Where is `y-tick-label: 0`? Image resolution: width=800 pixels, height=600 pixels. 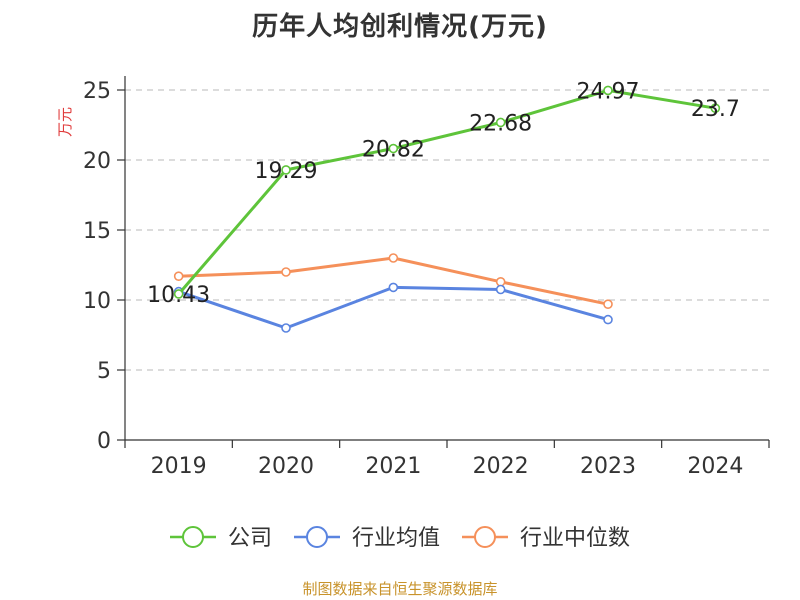
y-tick-label: 0 is located at coordinates (104, 441).